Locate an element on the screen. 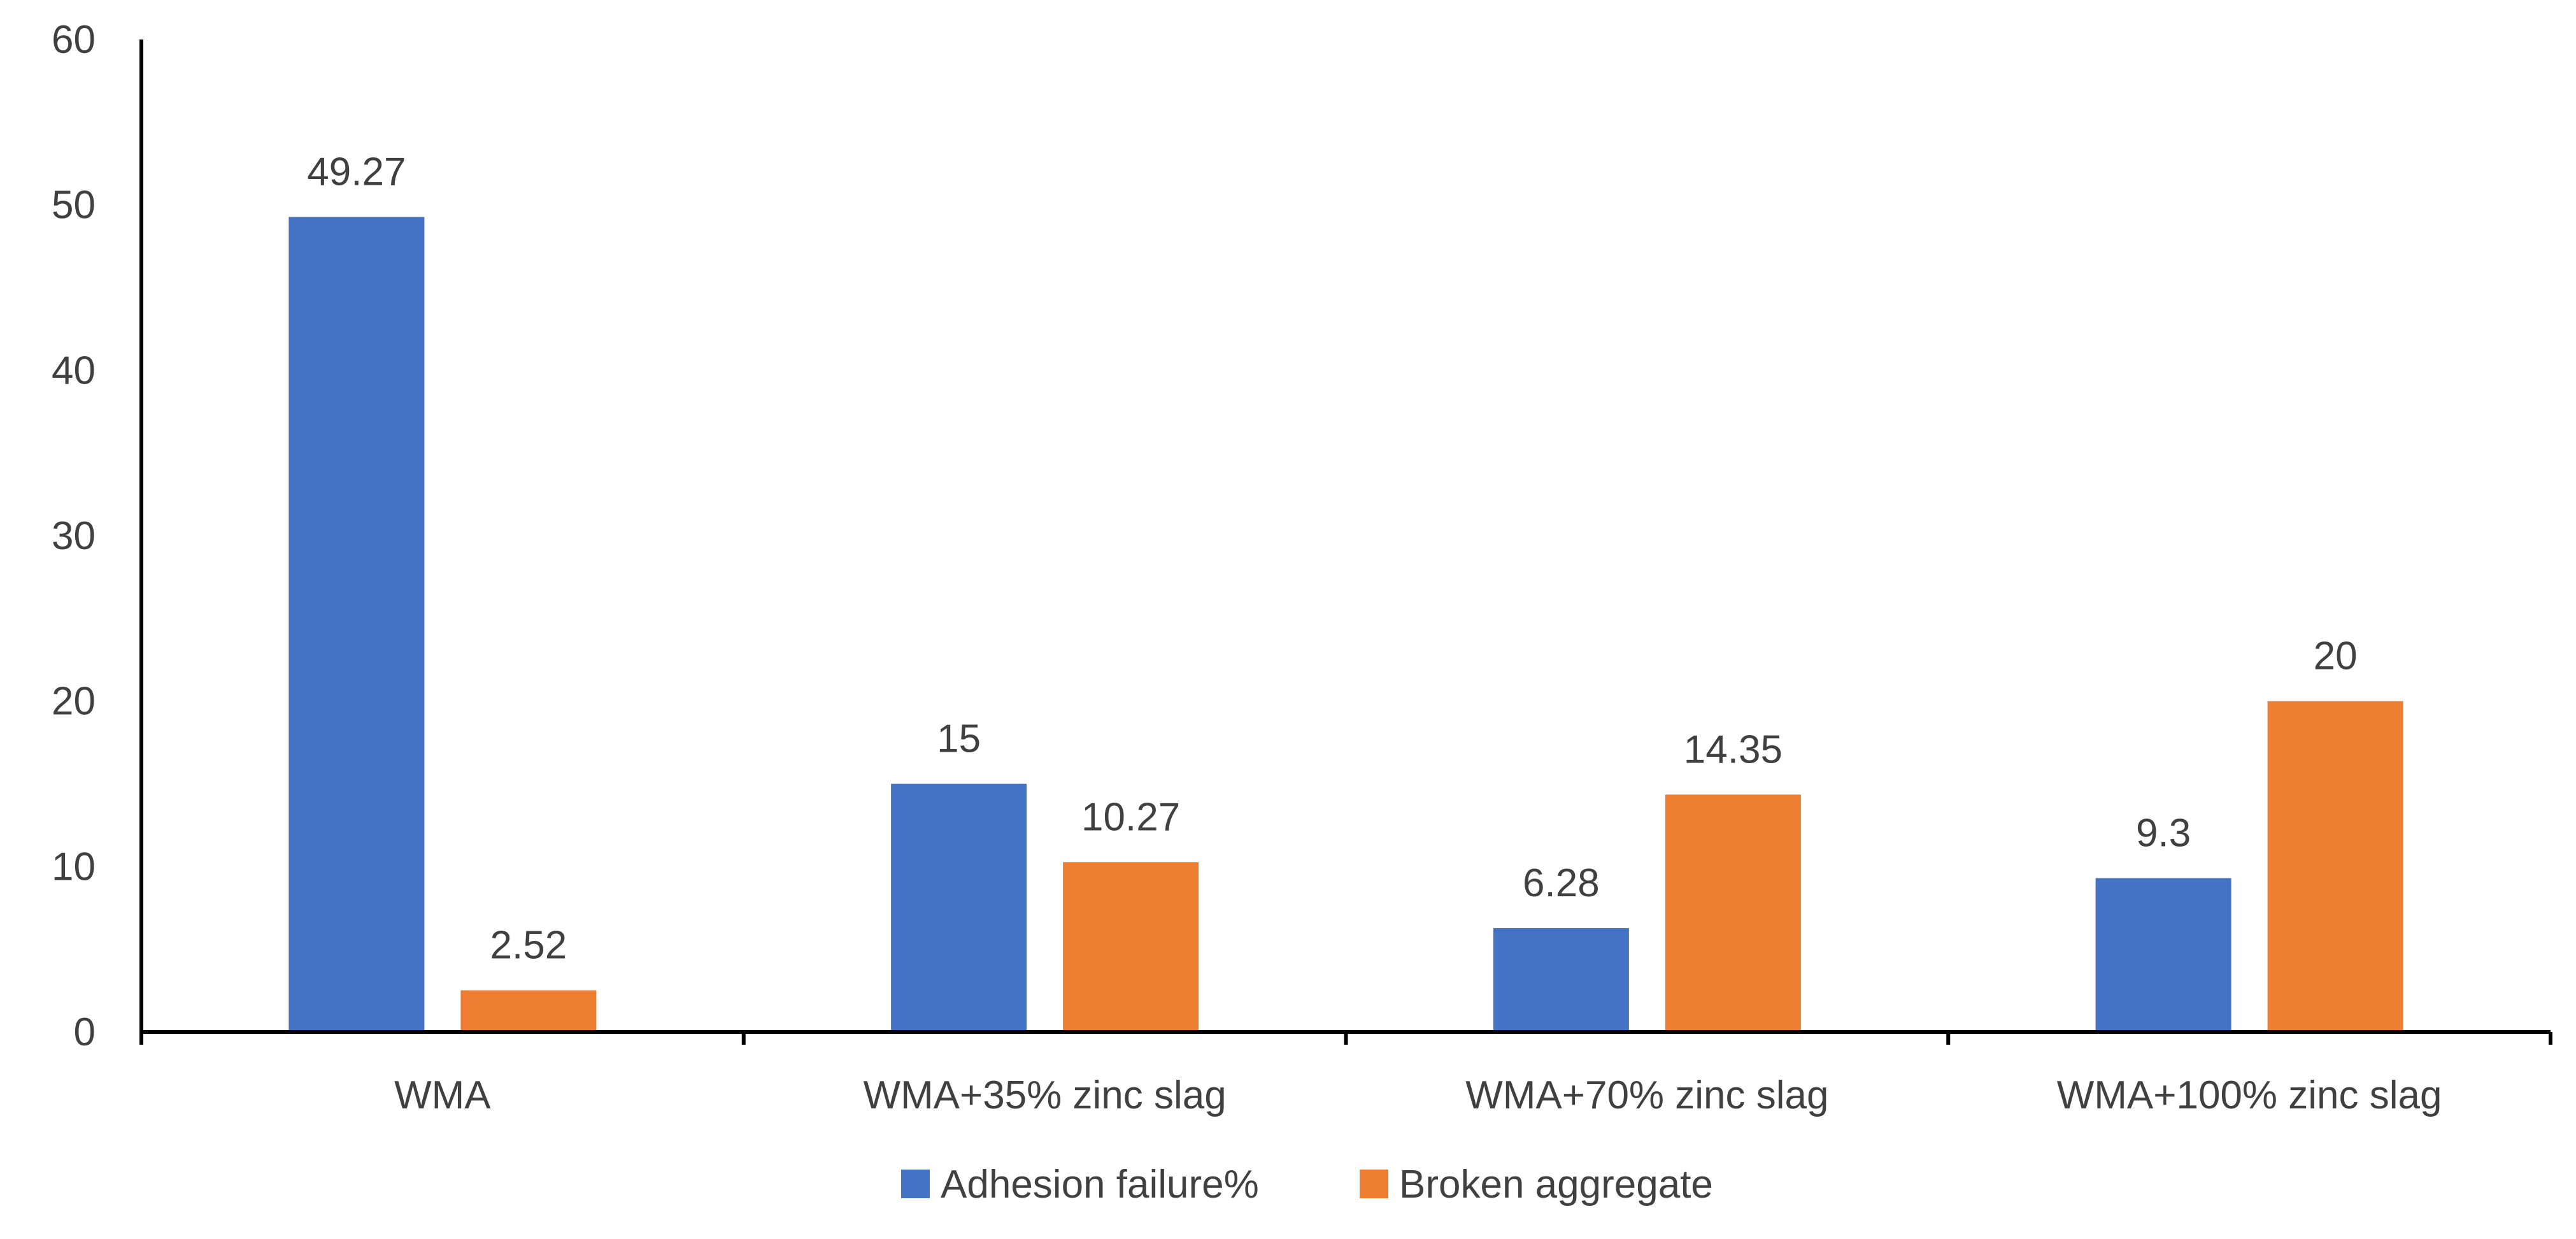  y-tick-label: 30 is located at coordinates (74, 536).